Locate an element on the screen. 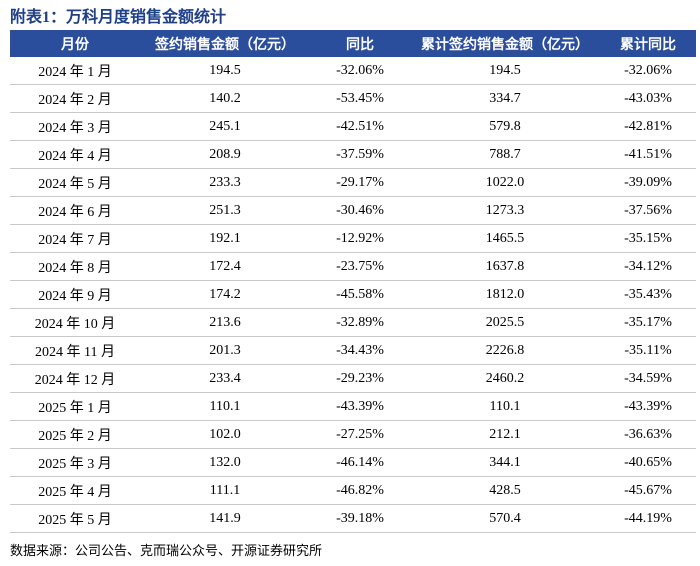 The width and height of the screenshot is (700, 566). table-cell: 344.1 is located at coordinates (505, 462).